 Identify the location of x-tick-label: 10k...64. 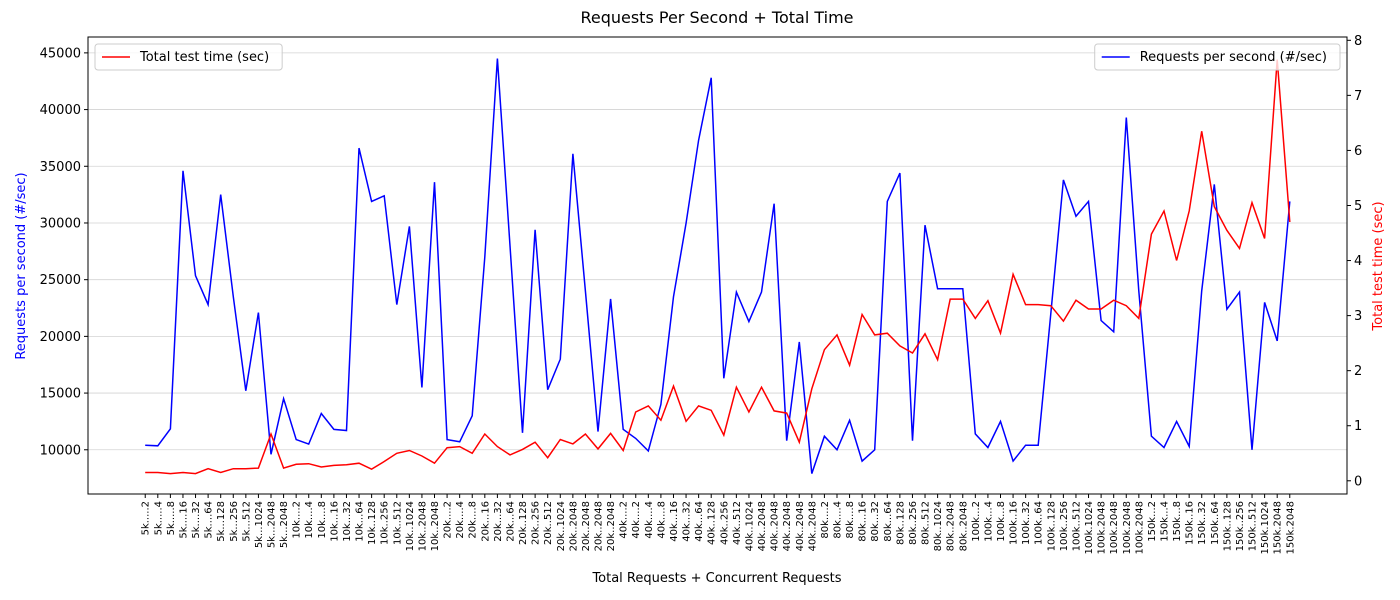
(360, 521).